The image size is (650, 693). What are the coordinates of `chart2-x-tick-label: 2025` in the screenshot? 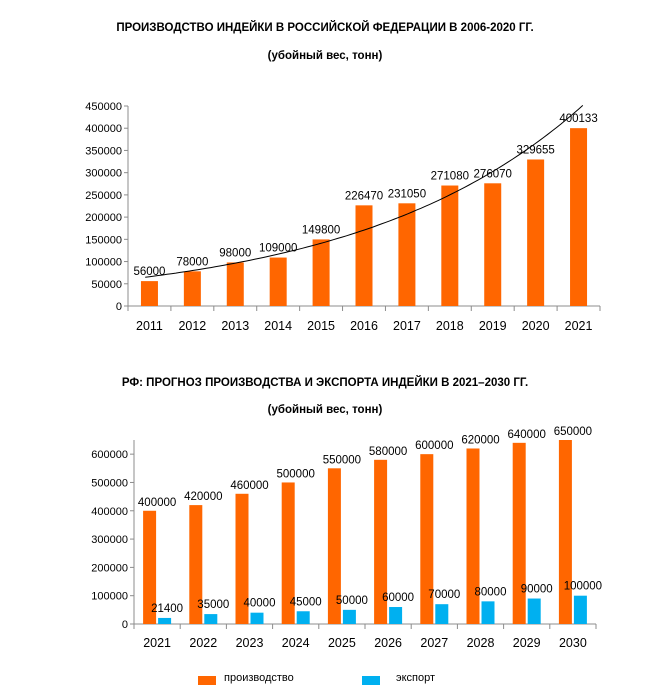 It's located at (342, 643).